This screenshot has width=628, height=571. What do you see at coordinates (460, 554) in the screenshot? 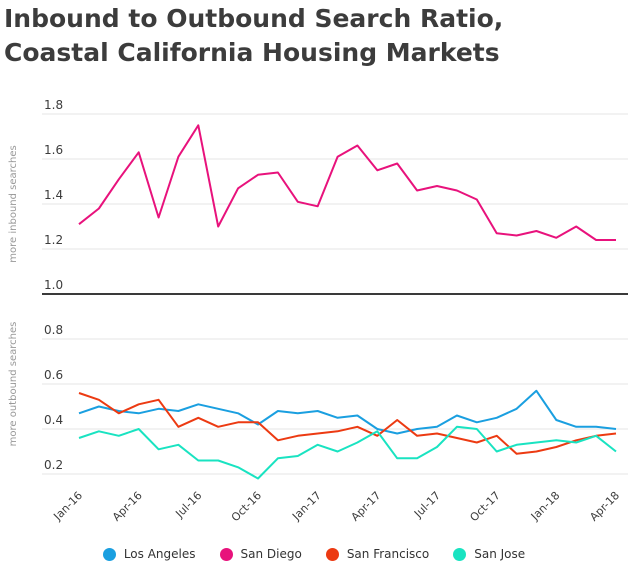
I see `legend-swatch-san-jose` at bounding box center [460, 554].